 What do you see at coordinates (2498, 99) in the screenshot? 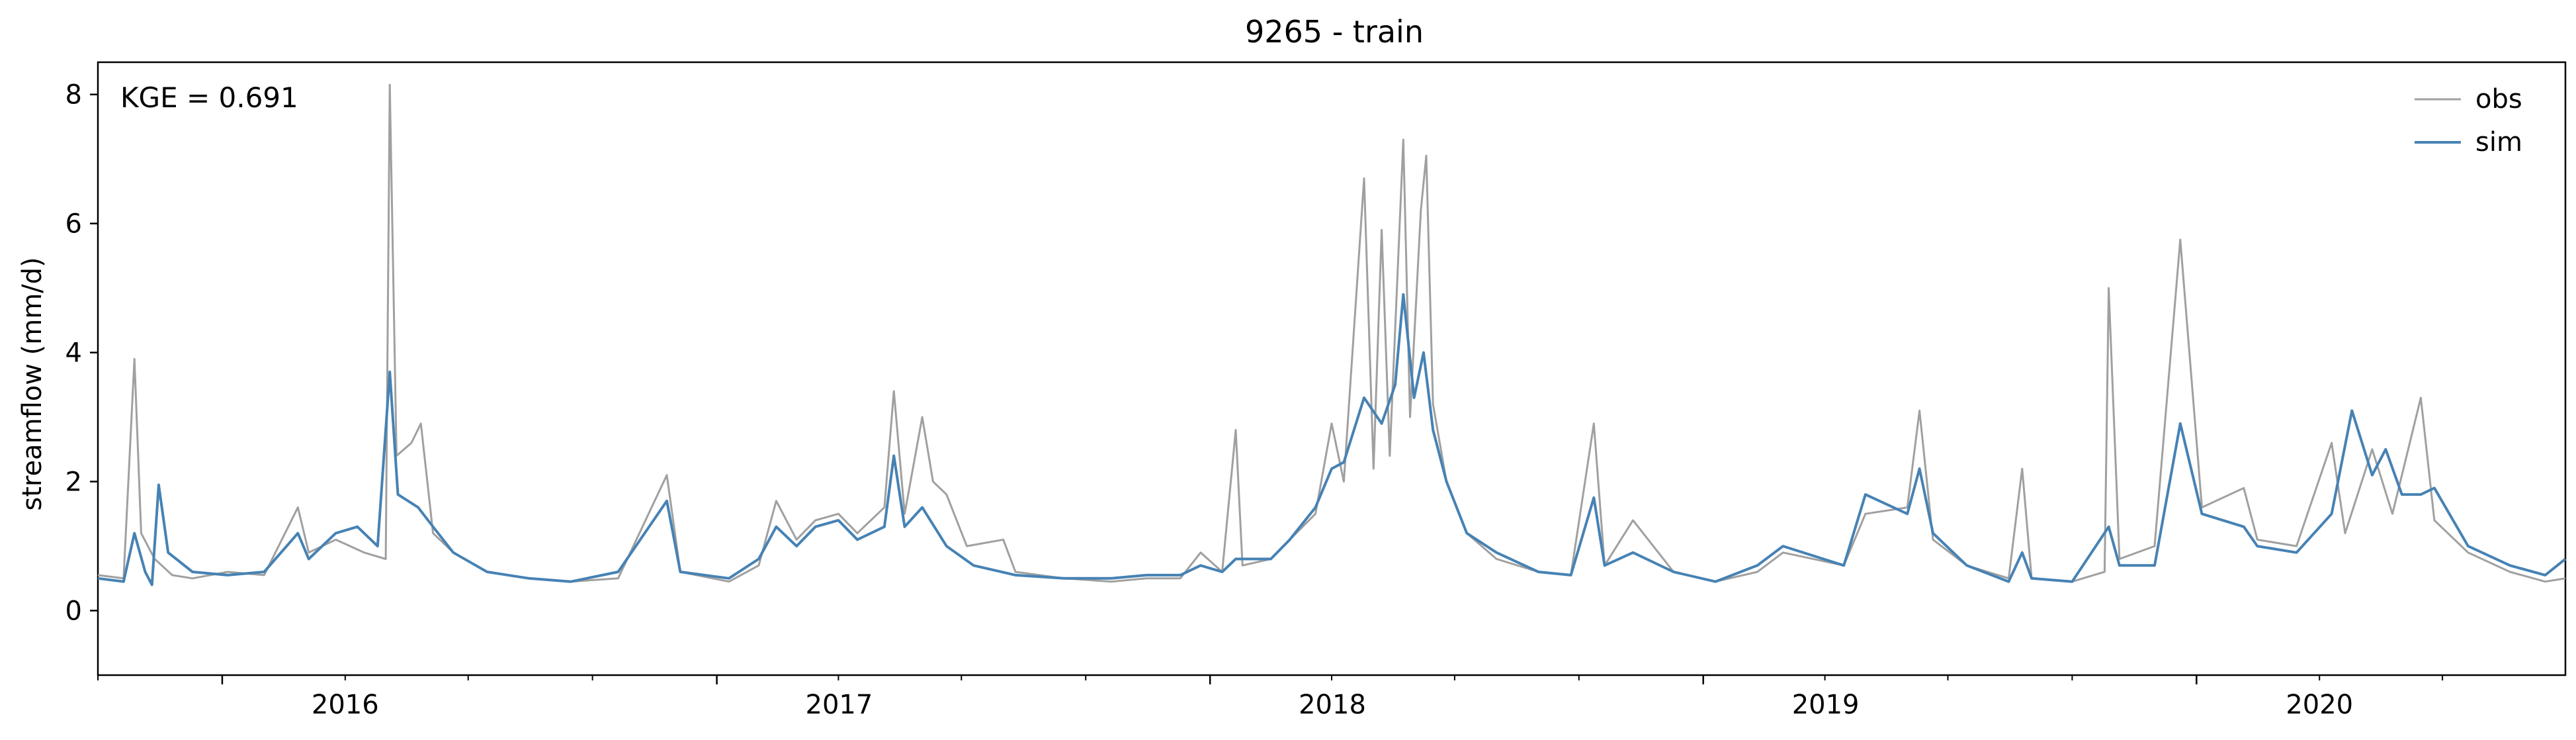
I see `legend-label-obs: obs` at bounding box center [2498, 99].